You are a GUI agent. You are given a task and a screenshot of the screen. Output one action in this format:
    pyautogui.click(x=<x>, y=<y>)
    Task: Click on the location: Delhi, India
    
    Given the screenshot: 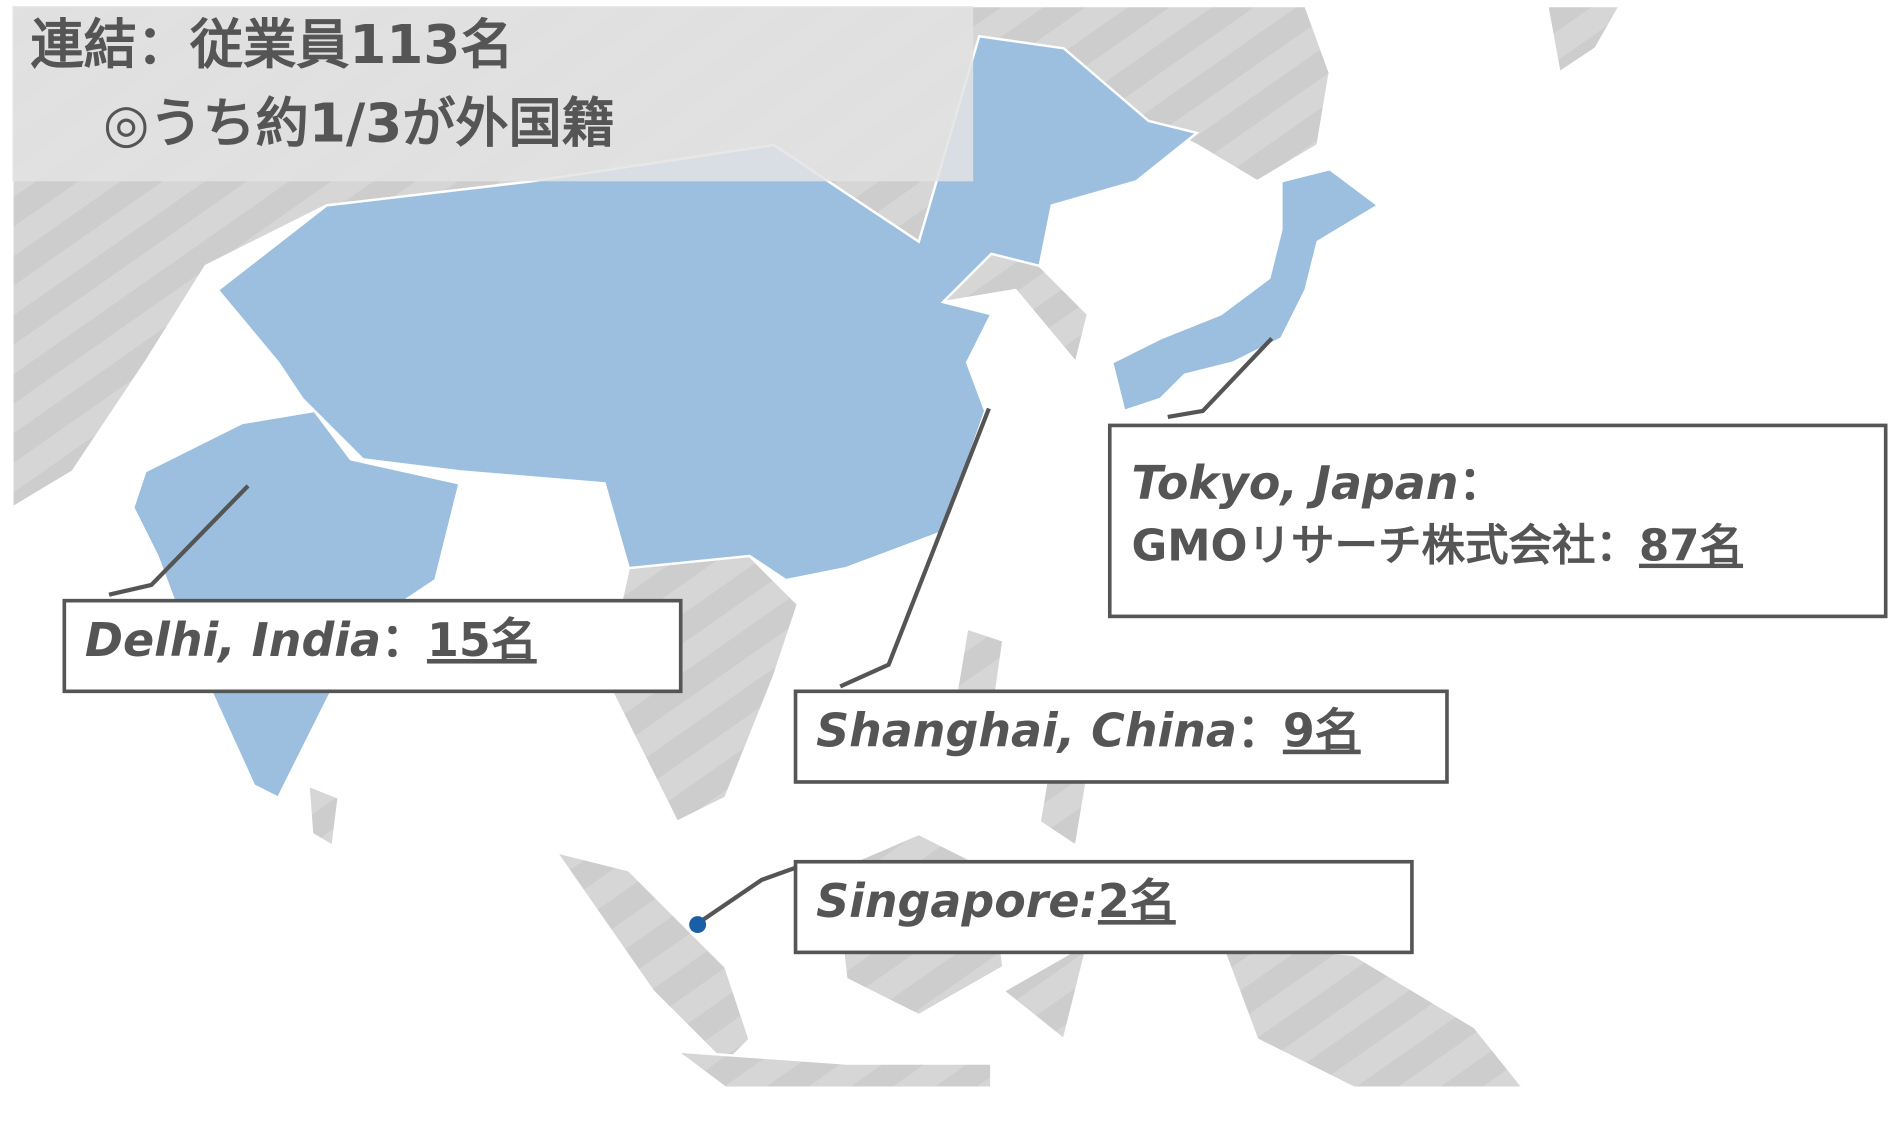 What is the action you would take?
    pyautogui.click(x=233, y=639)
    